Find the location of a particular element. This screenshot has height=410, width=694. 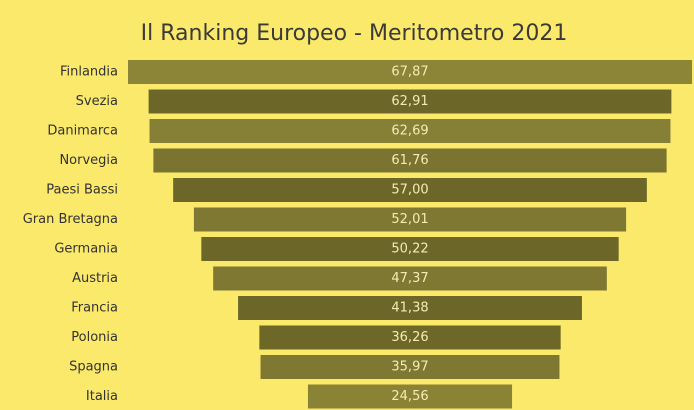

category-label: Paesi Bassi is located at coordinates (82, 190).